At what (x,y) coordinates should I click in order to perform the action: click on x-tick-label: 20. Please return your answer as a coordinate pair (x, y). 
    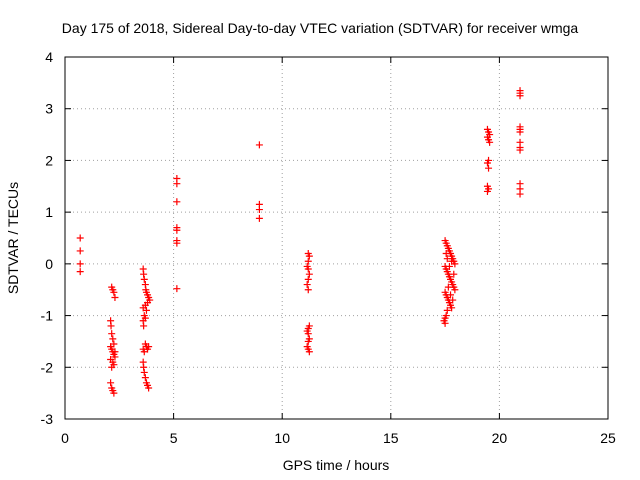
    Looking at the image, I should click on (500, 438).